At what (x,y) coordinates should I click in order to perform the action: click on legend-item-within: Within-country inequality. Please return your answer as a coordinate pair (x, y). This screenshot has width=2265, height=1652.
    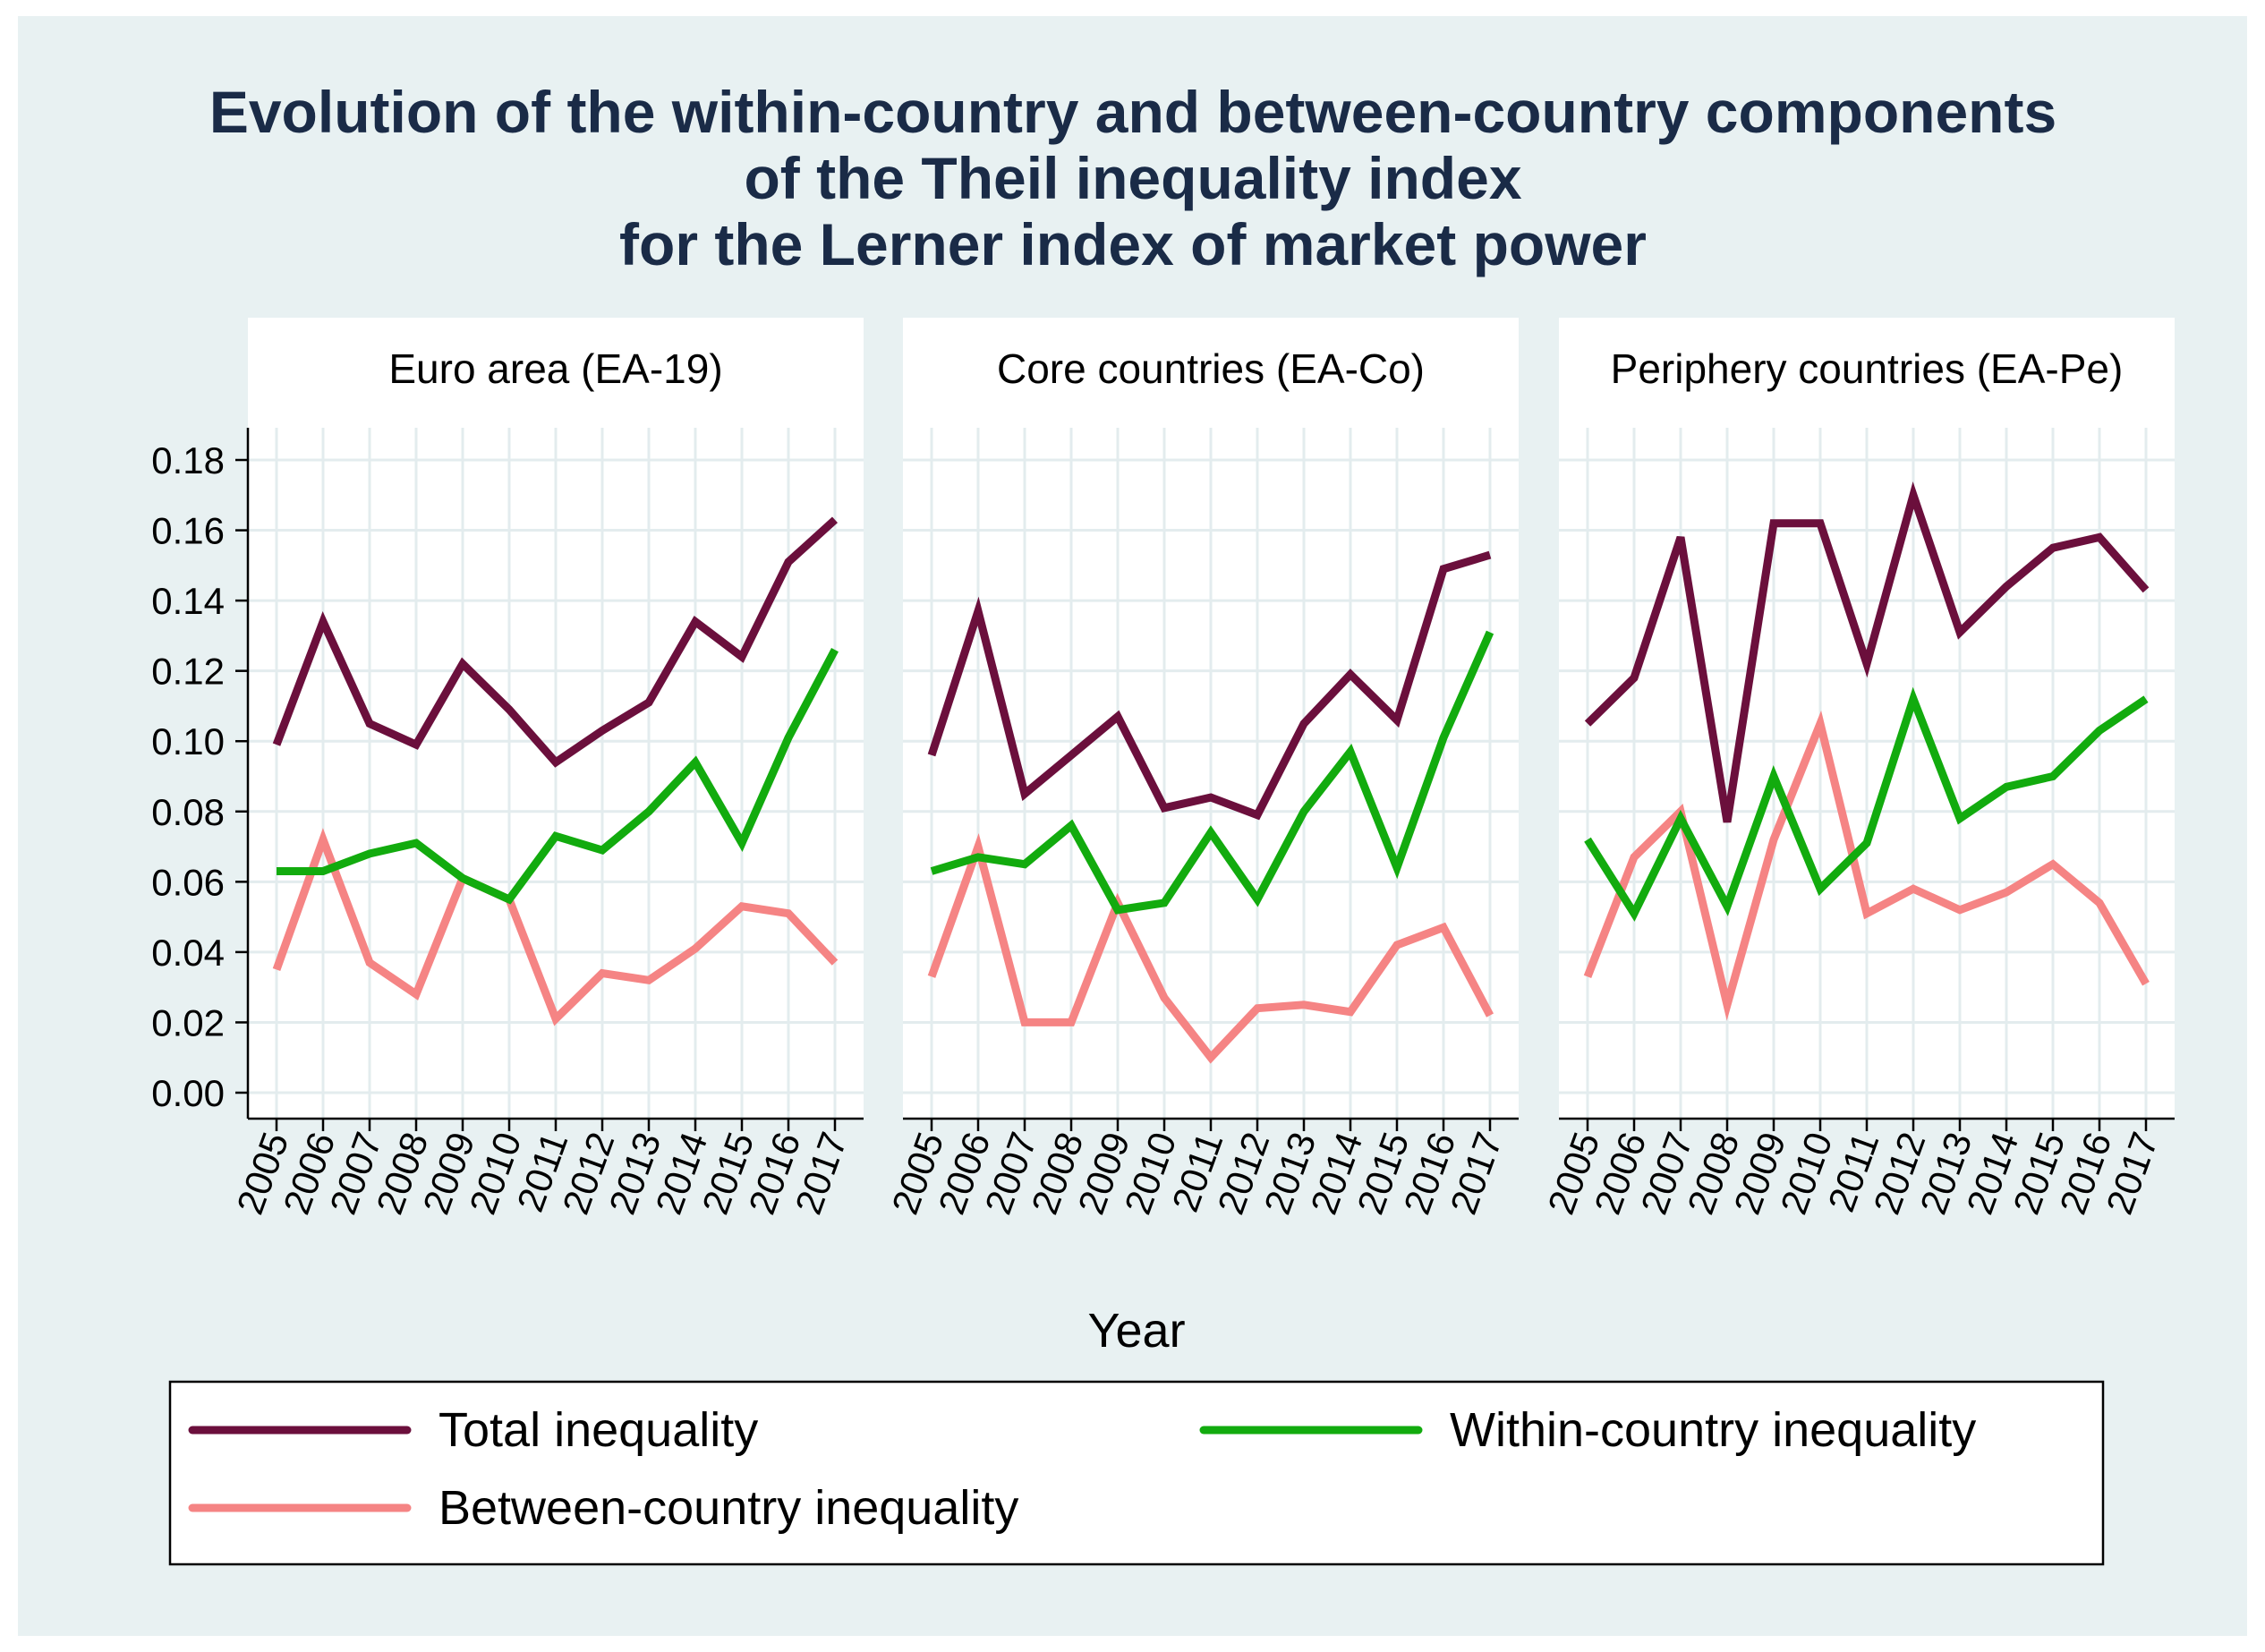
    Looking at the image, I should click on (1587, 1430).